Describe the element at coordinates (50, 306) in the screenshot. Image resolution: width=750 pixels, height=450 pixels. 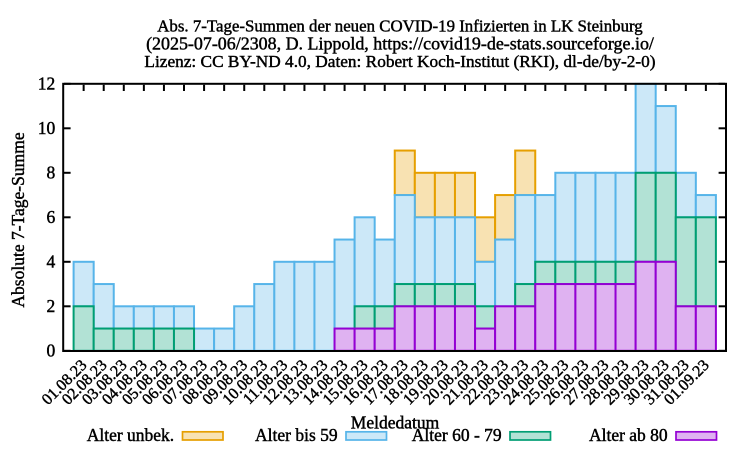
I see `svg-text: 2` at that location.